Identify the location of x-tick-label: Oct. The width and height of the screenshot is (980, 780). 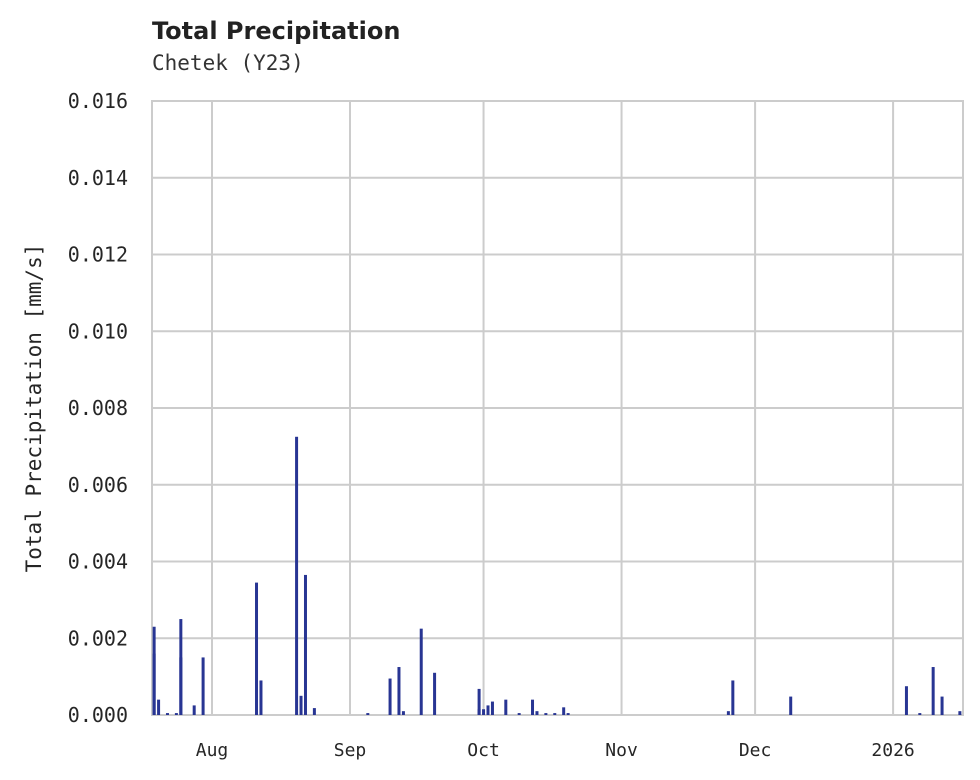
(483, 750).